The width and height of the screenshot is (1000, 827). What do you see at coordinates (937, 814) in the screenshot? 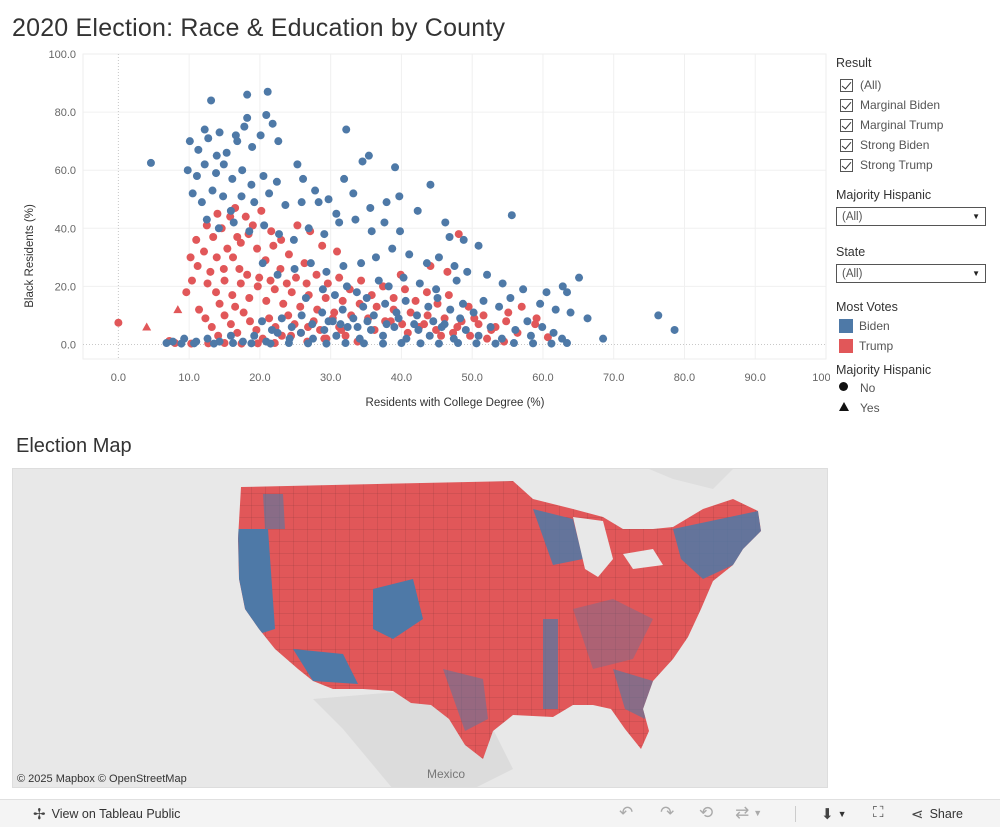
I see `share-button: ⋖ Share` at bounding box center [937, 814].